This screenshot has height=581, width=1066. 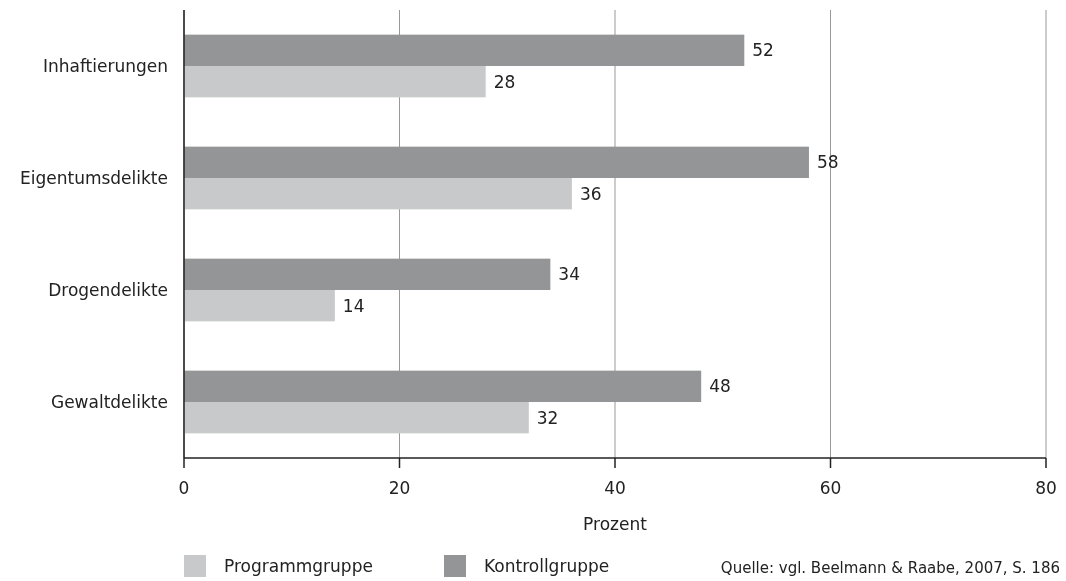 What do you see at coordinates (109, 401) in the screenshot?
I see `y-tick-label: Gewaltdelikte` at bounding box center [109, 401].